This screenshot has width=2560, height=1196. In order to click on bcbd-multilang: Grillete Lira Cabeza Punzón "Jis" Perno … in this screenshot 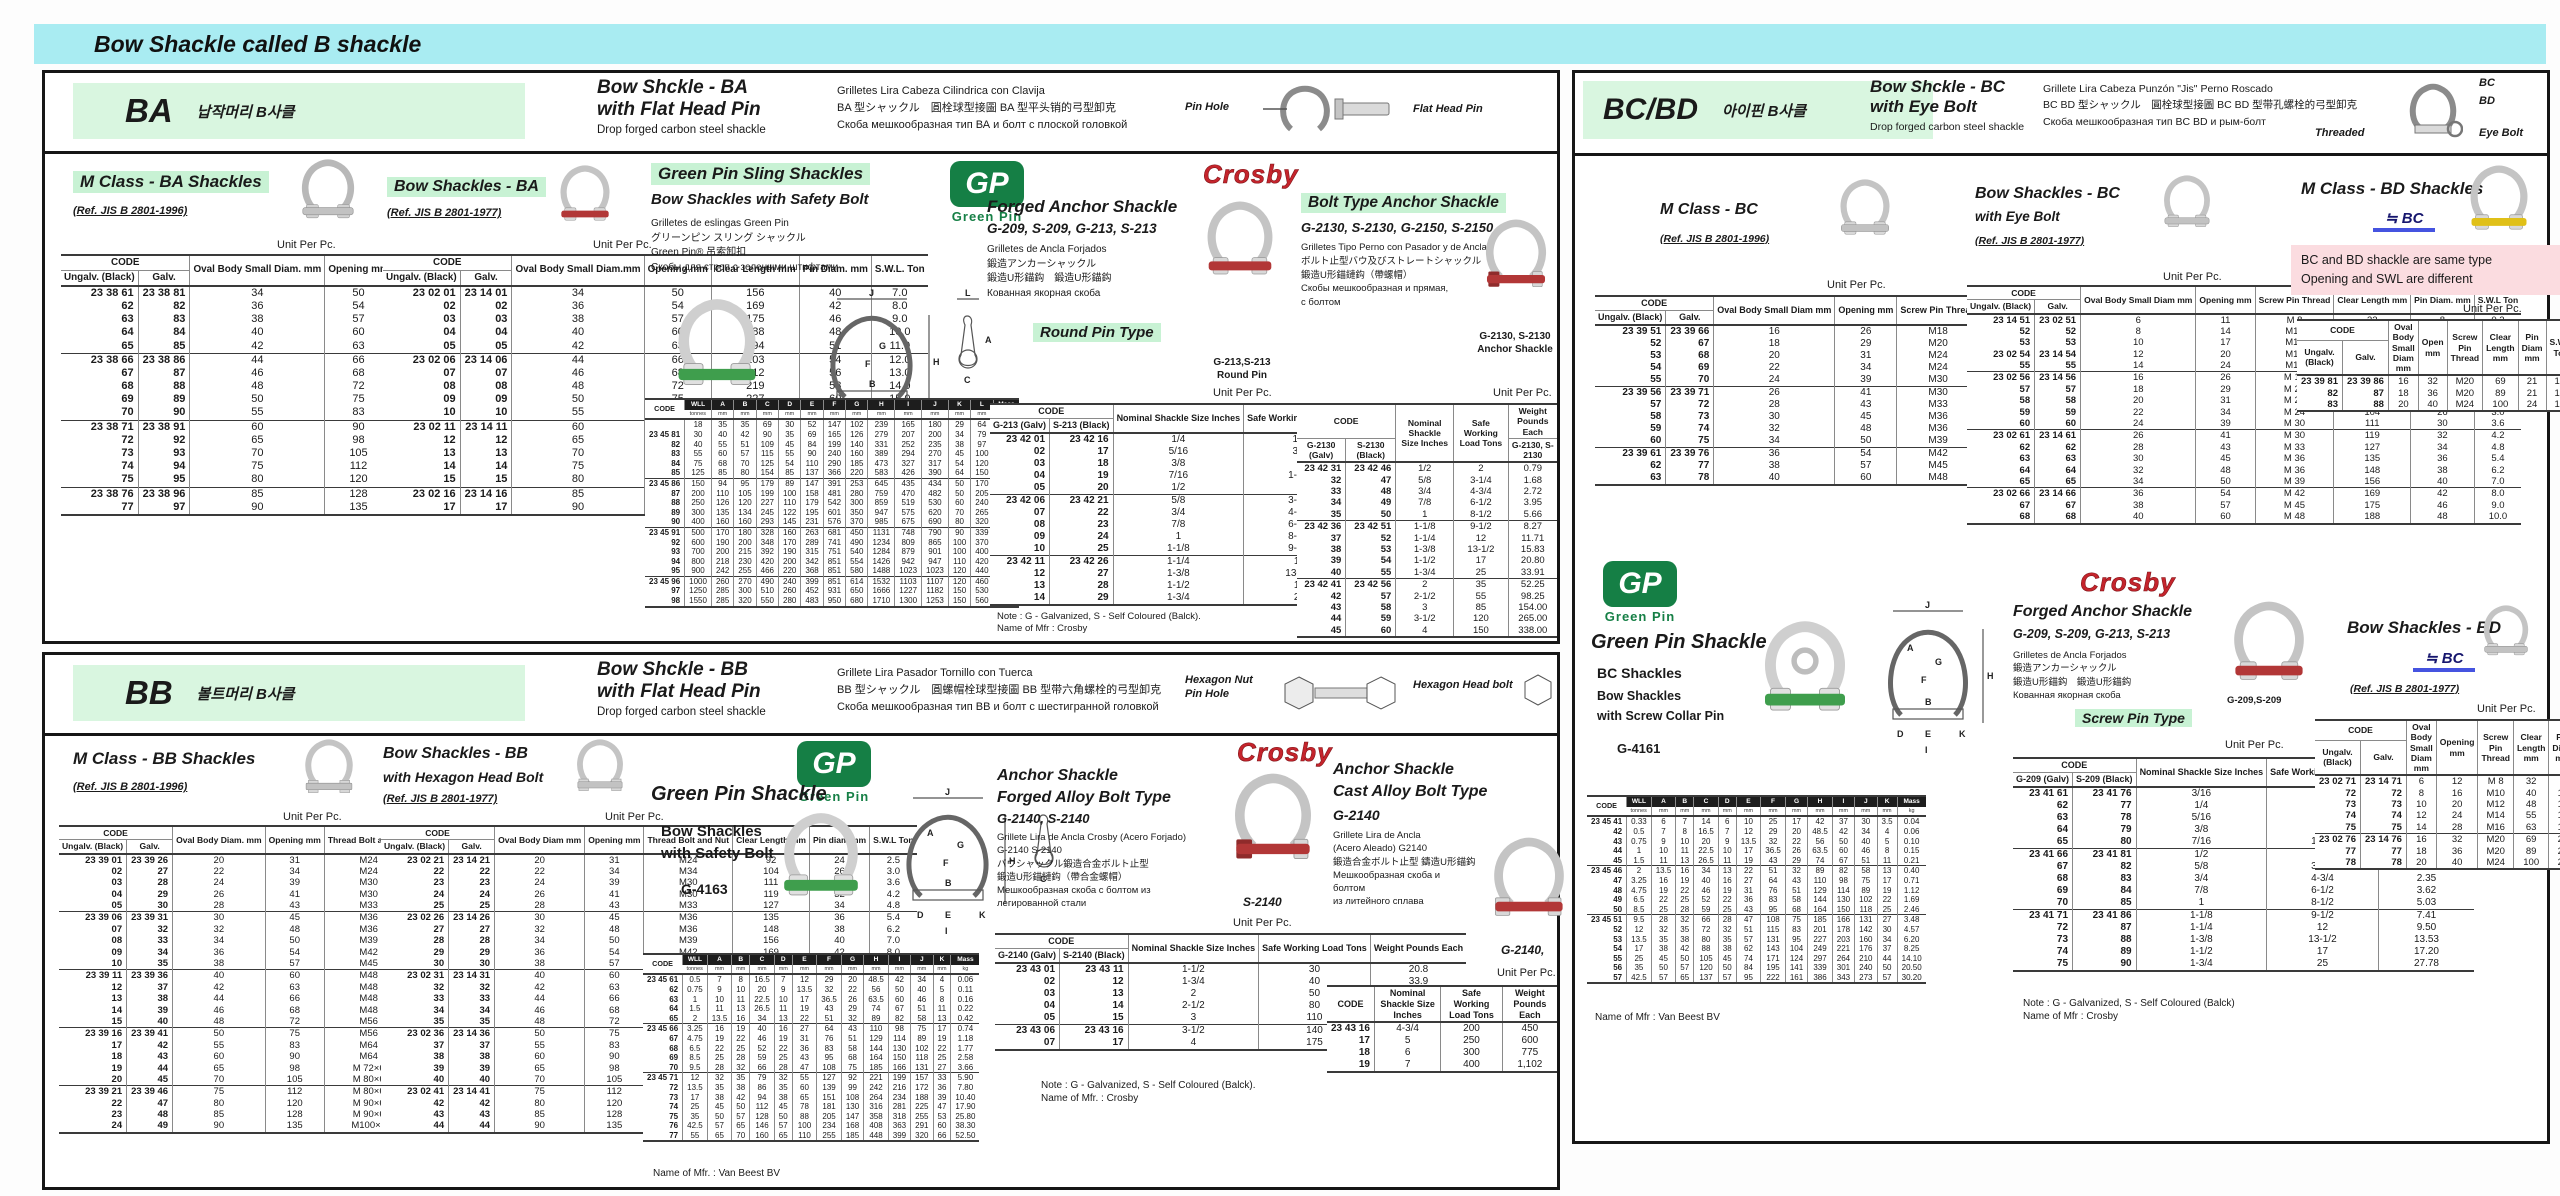, I will do `click(2200, 105)`.